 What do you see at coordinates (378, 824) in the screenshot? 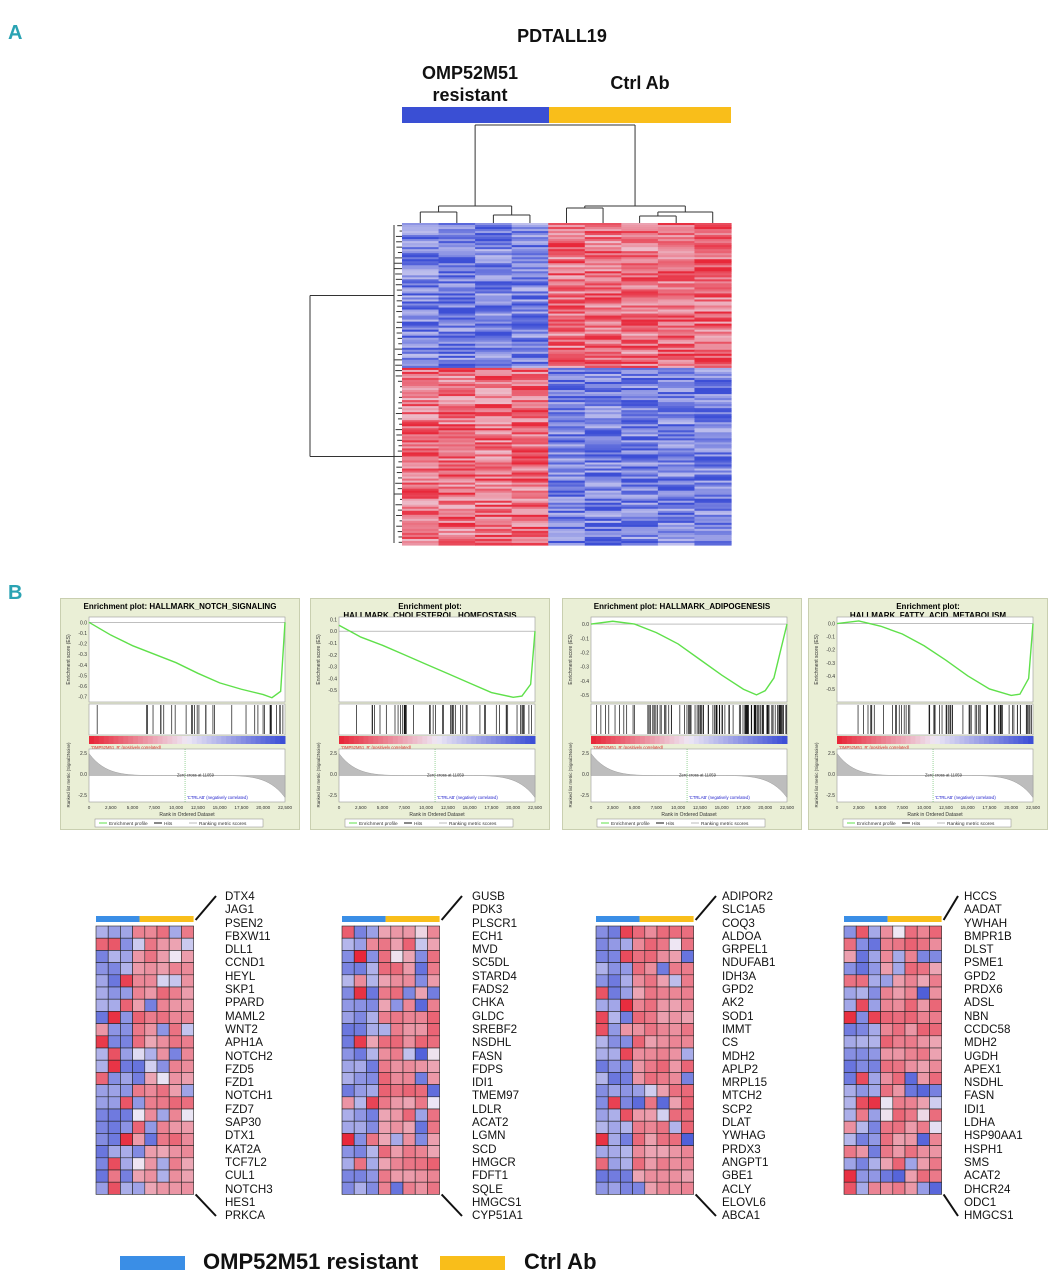
I see `gsea-legend-label: Enrichment profile` at bounding box center [378, 824].